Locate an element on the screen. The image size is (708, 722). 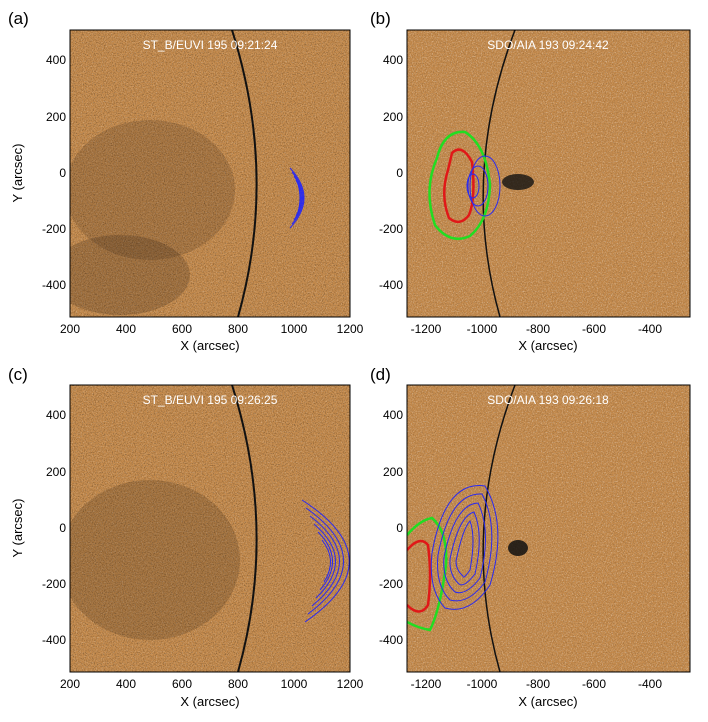
panel-title: ST_B/EUVI 195 09:21:24 is located at coordinates (210, 45).